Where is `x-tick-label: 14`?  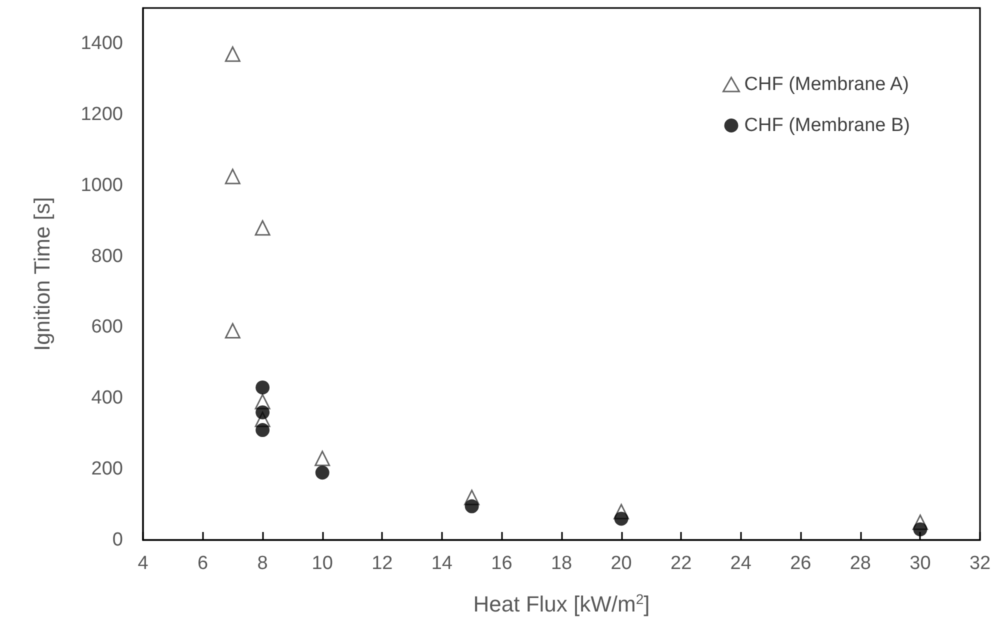
x-tick-label: 14 is located at coordinates (442, 563).